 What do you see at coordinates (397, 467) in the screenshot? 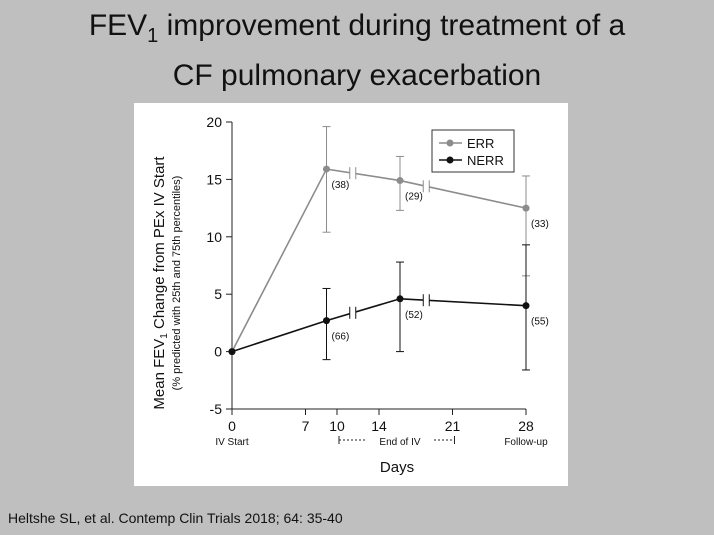
I see `x-axis-label: Days` at bounding box center [397, 467].